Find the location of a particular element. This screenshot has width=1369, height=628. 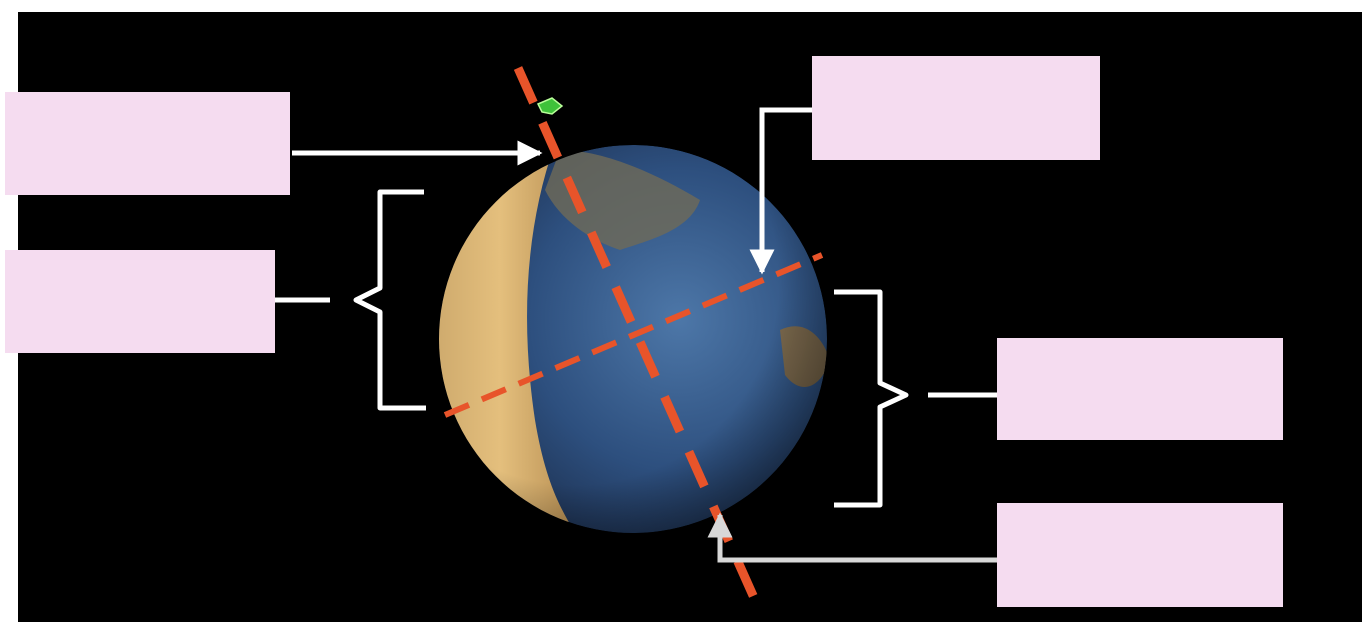

equator-line is located at coordinates (633, 335).